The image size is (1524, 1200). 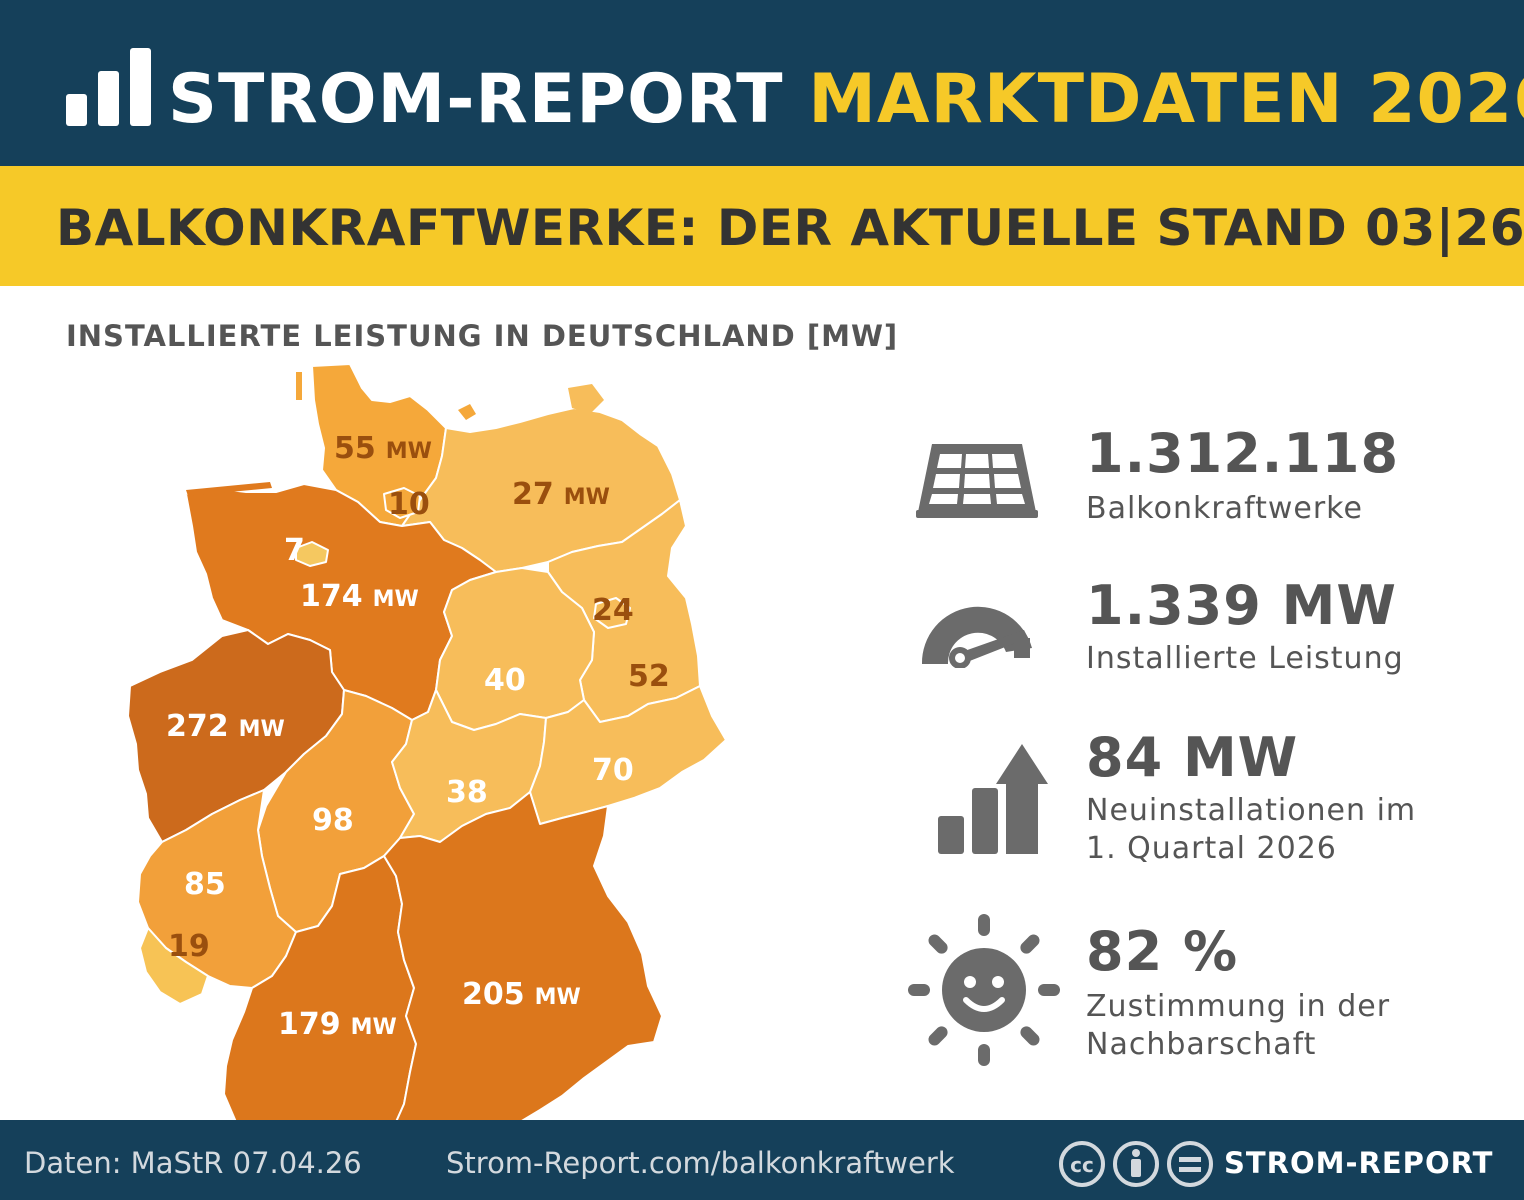 I want to click on region-label-hamburg: 10, so click(x=409, y=504).